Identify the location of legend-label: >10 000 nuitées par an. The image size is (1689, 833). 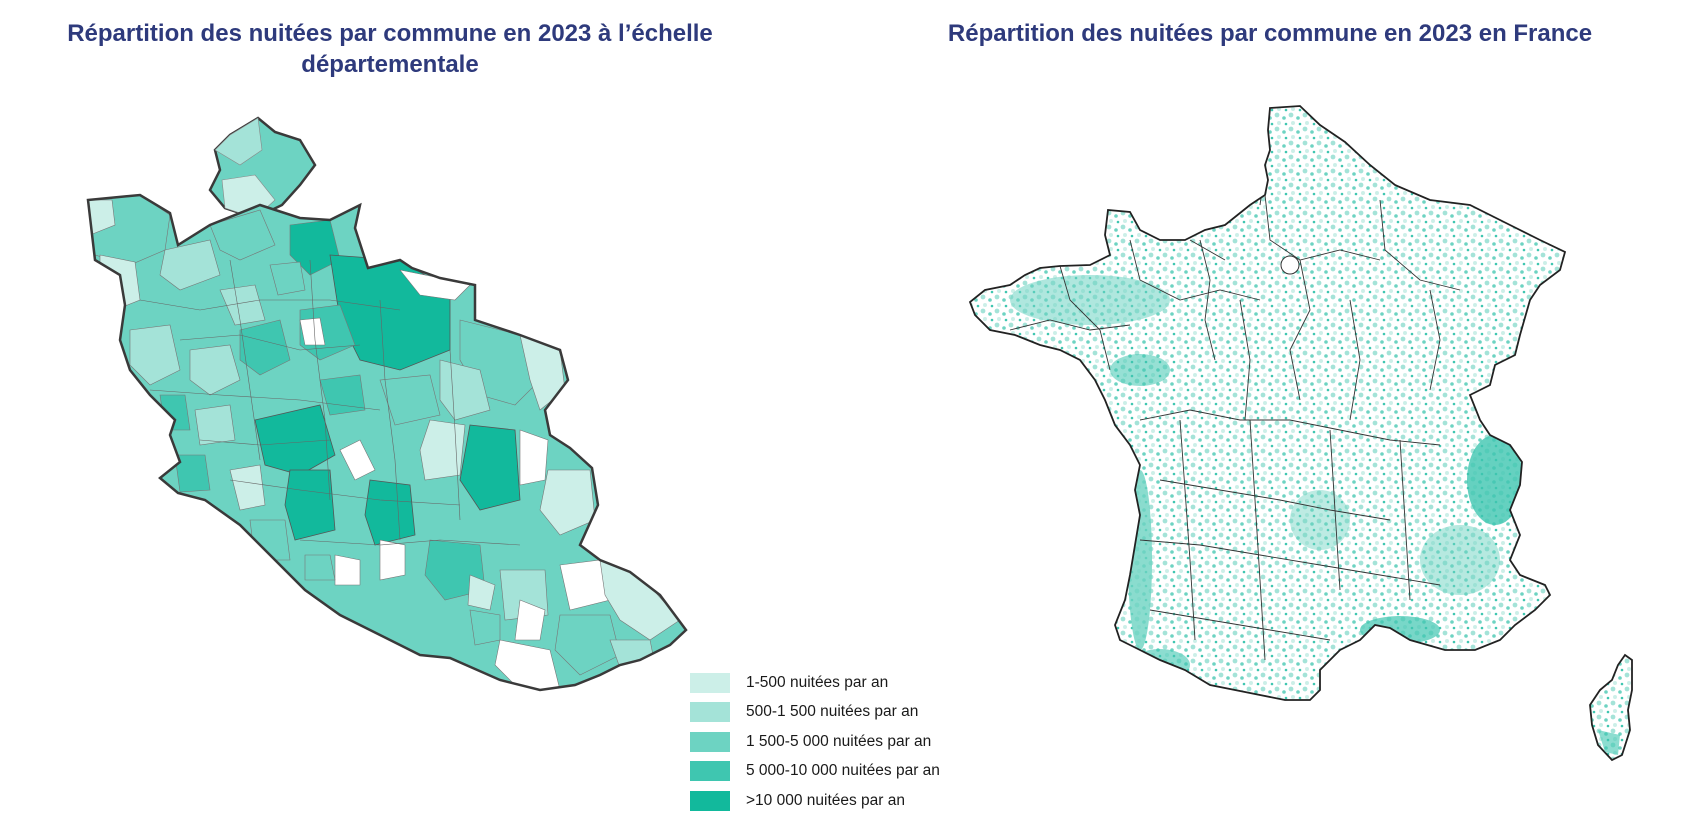
(826, 800).